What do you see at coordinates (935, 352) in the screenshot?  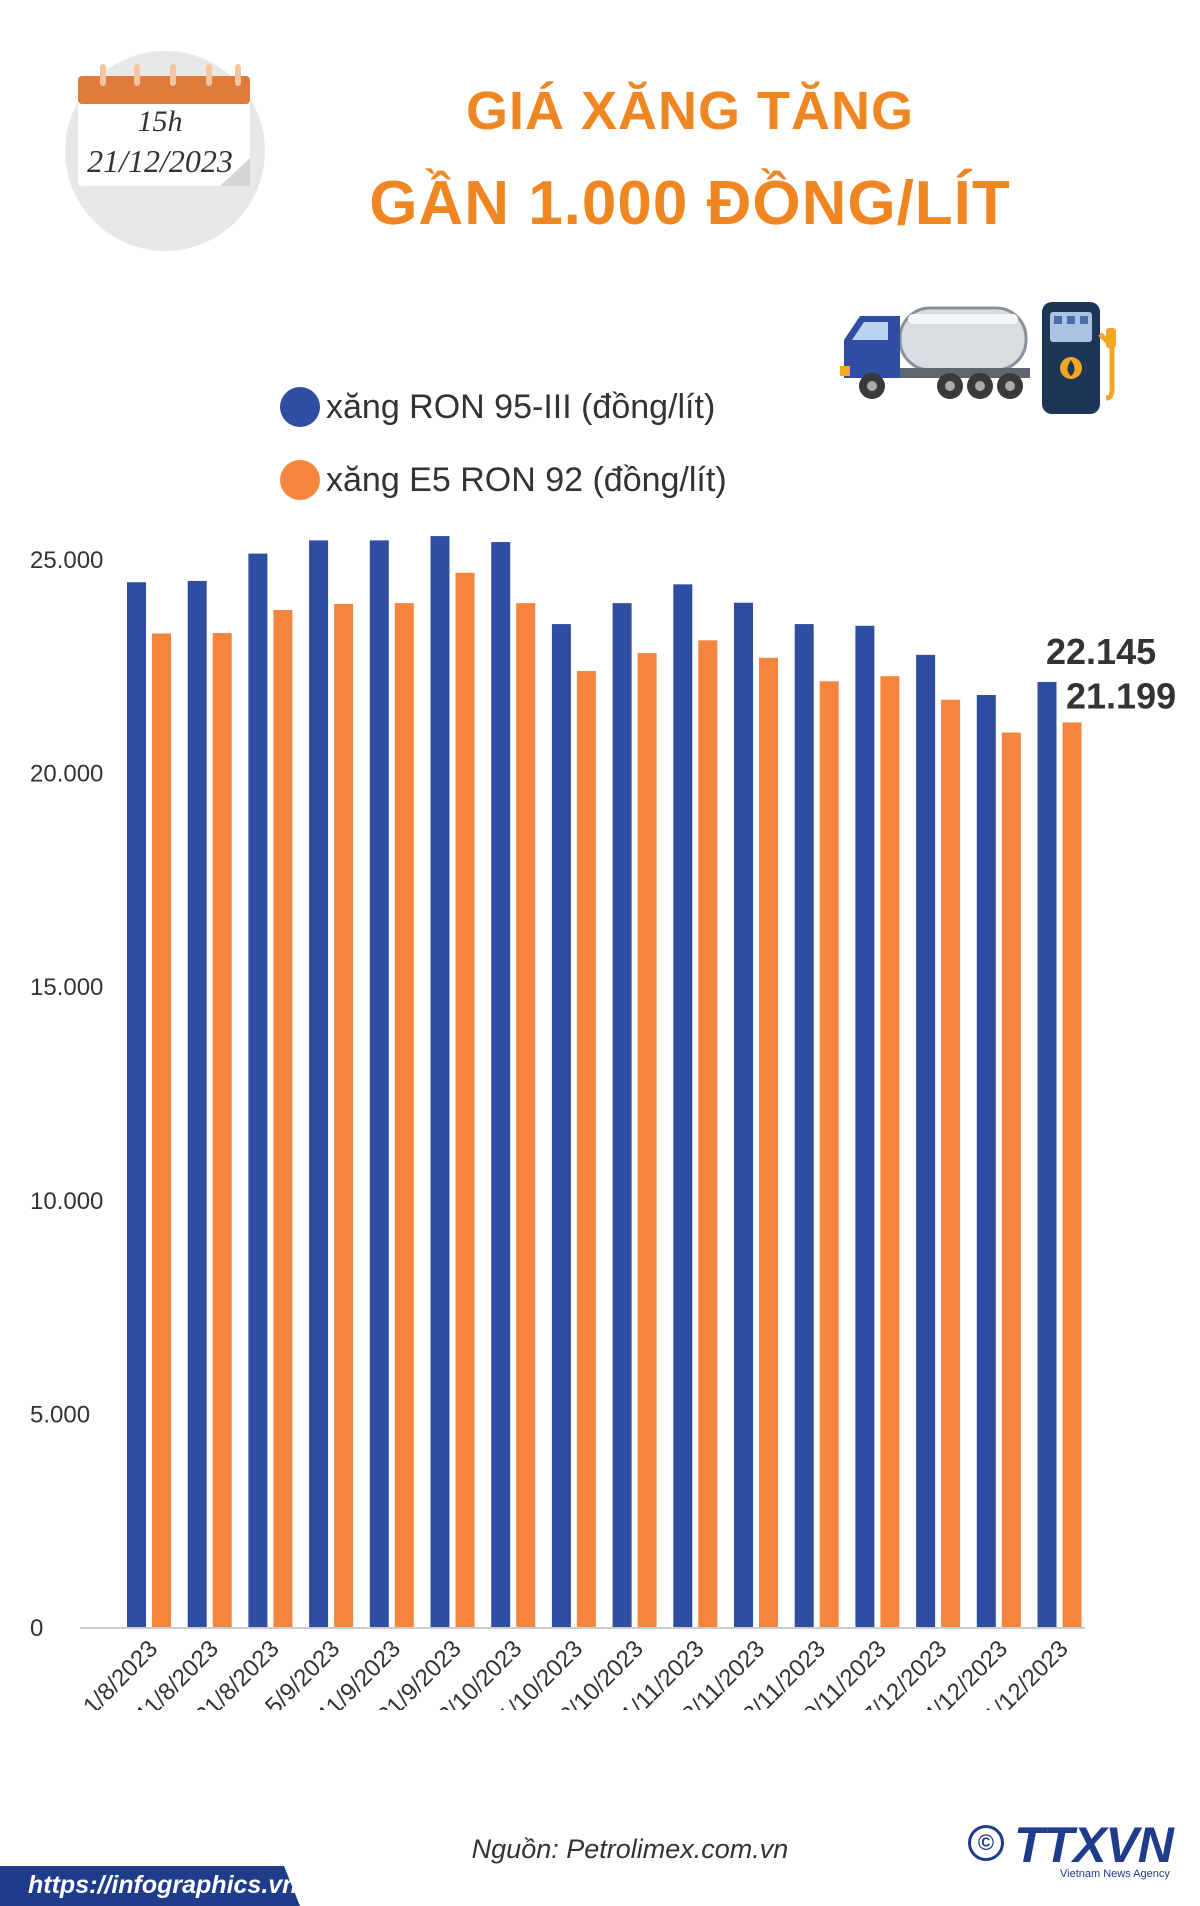 I see `fuel-tanker-truck-icon` at bounding box center [935, 352].